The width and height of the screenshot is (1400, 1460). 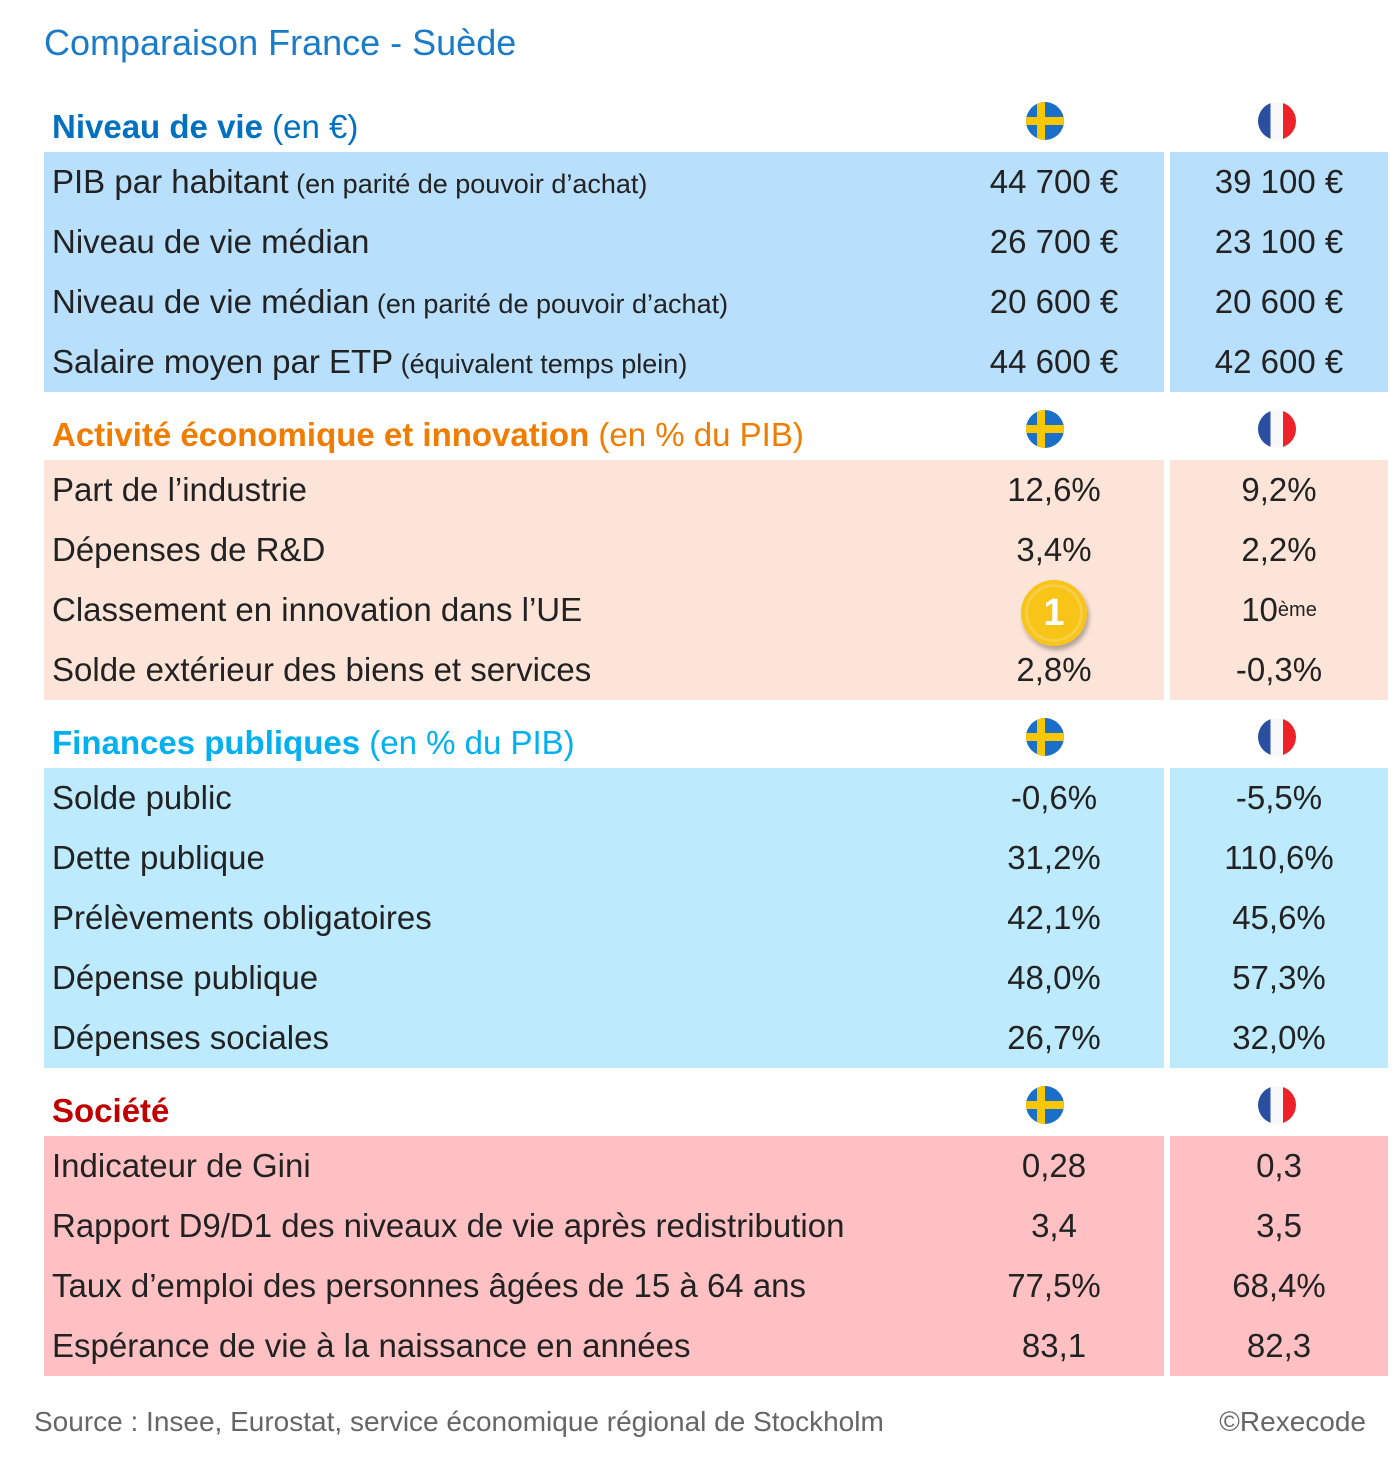 I want to click on section-header: Finances publiques (en % du PIB), so click(x=716, y=734).